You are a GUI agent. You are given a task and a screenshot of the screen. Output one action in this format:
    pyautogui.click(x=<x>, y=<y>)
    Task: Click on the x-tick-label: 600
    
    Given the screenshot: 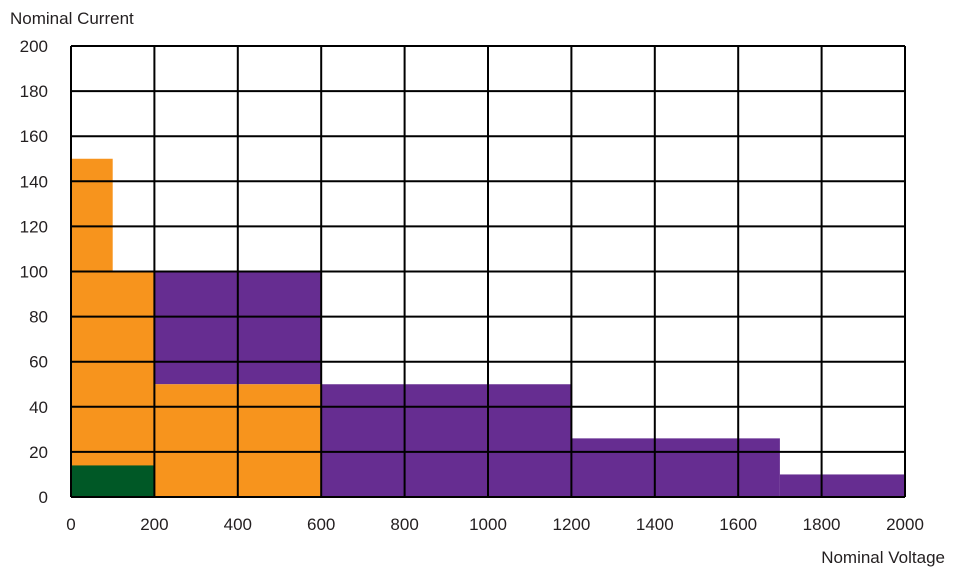 What is the action you would take?
    pyautogui.click(x=321, y=524)
    